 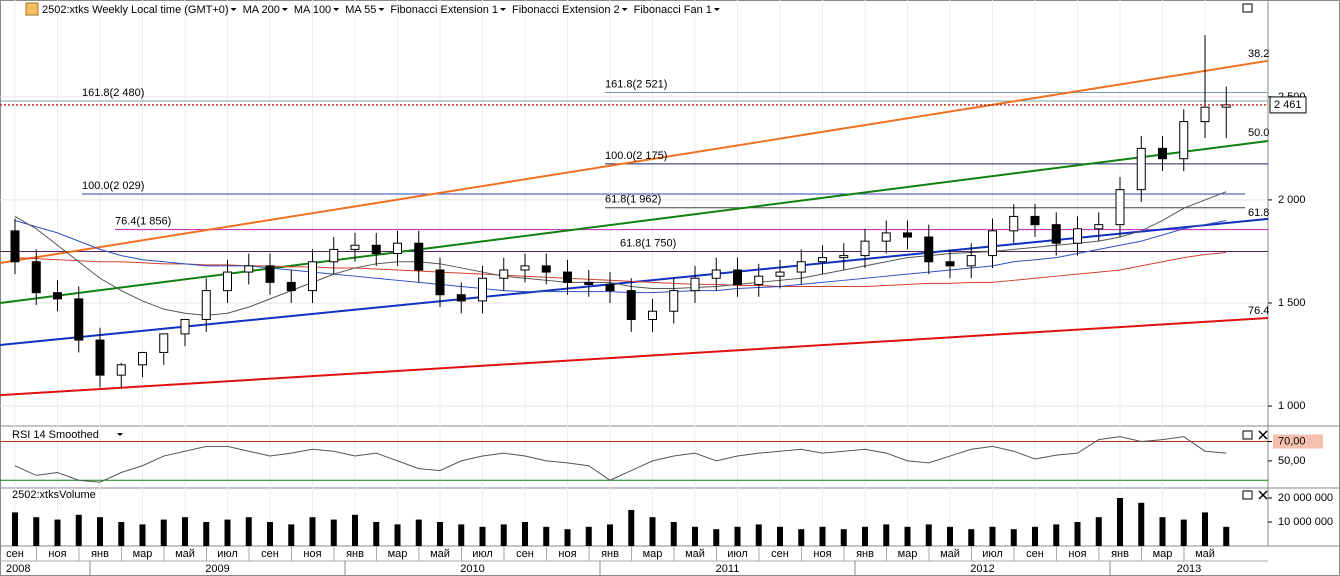 I want to click on x-tick-label: ноя, so click(x=1077, y=554).